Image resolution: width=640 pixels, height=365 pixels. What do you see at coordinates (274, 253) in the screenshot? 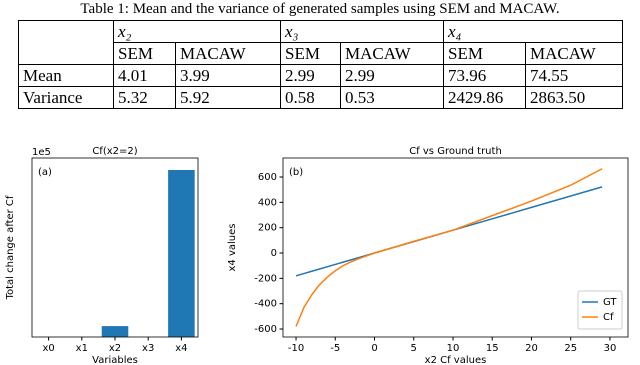
I see `y-tick-label: 0` at bounding box center [274, 253].